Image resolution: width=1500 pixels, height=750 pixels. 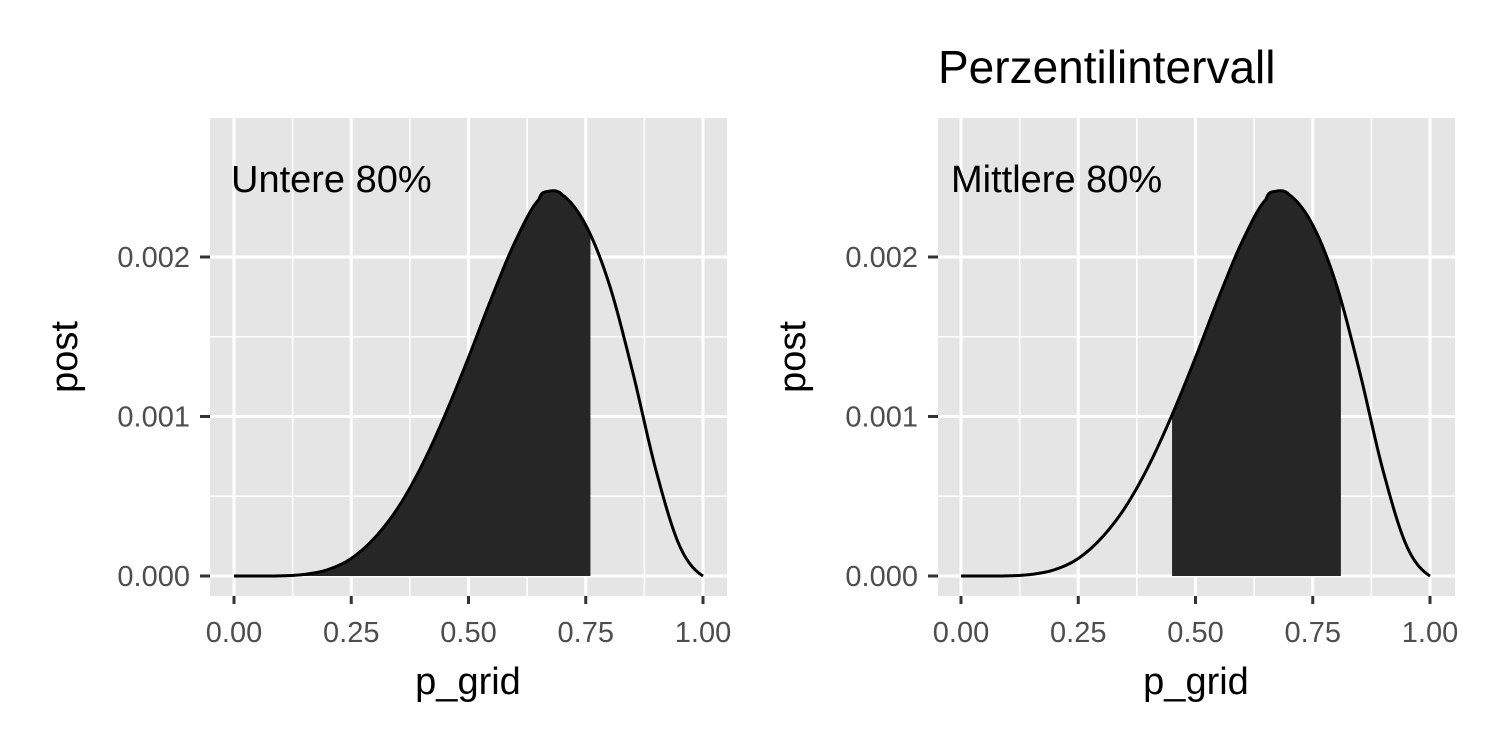 What do you see at coordinates (331, 180) in the screenshot?
I see `annotation-label: Untere 80%` at bounding box center [331, 180].